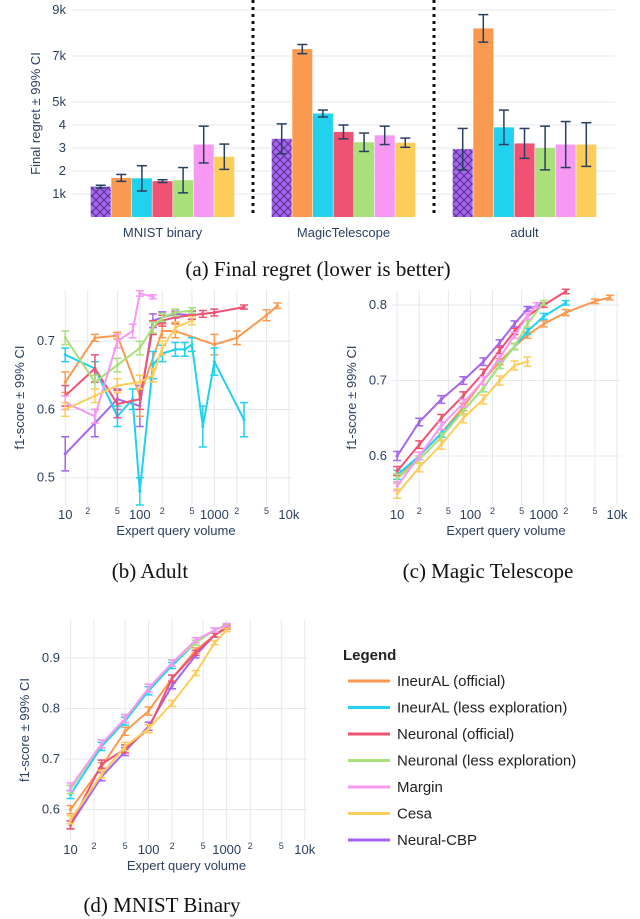  I want to click on x-tick-label: 1000, so click(226, 849).